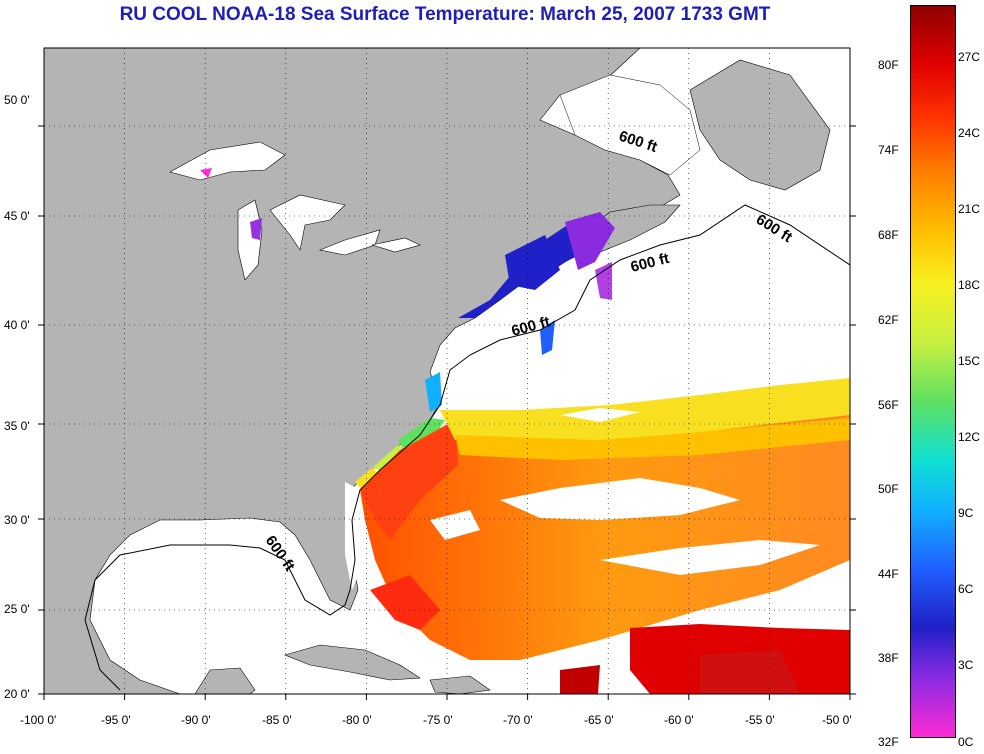 This screenshot has width=984, height=754. I want to click on cloud-mask, so click(582, 499).